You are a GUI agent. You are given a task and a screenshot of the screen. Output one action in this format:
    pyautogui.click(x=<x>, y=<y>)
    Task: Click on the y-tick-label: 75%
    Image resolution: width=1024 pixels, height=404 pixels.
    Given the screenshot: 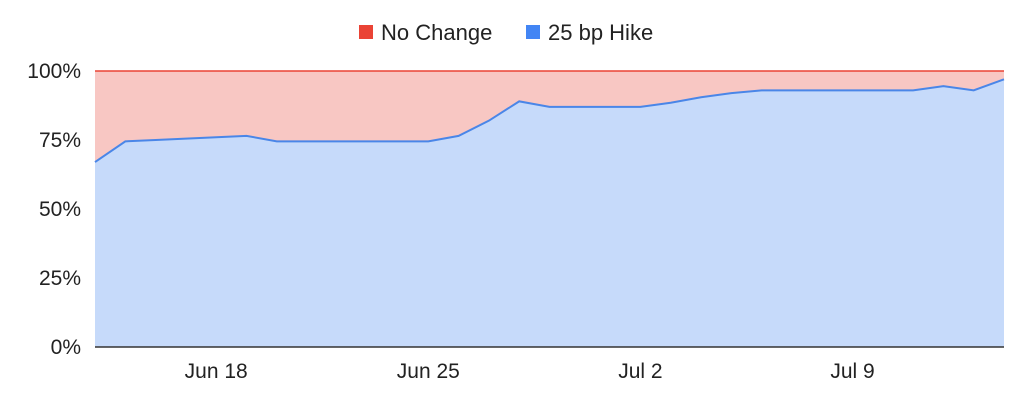 What is the action you would take?
    pyautogui.click(x=60, y=140)
    